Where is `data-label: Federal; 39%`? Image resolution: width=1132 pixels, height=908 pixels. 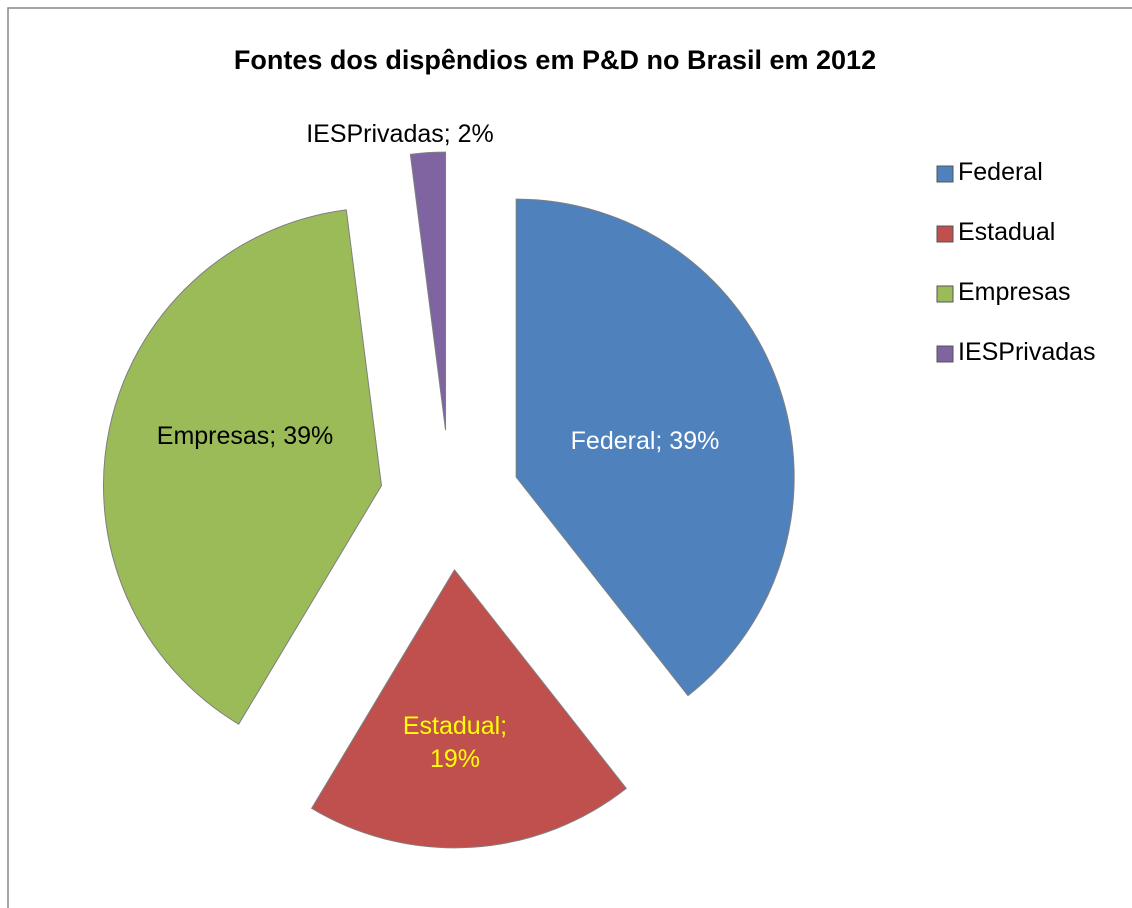
data-label: Federal; 39% is located at coordinates (645, 441).